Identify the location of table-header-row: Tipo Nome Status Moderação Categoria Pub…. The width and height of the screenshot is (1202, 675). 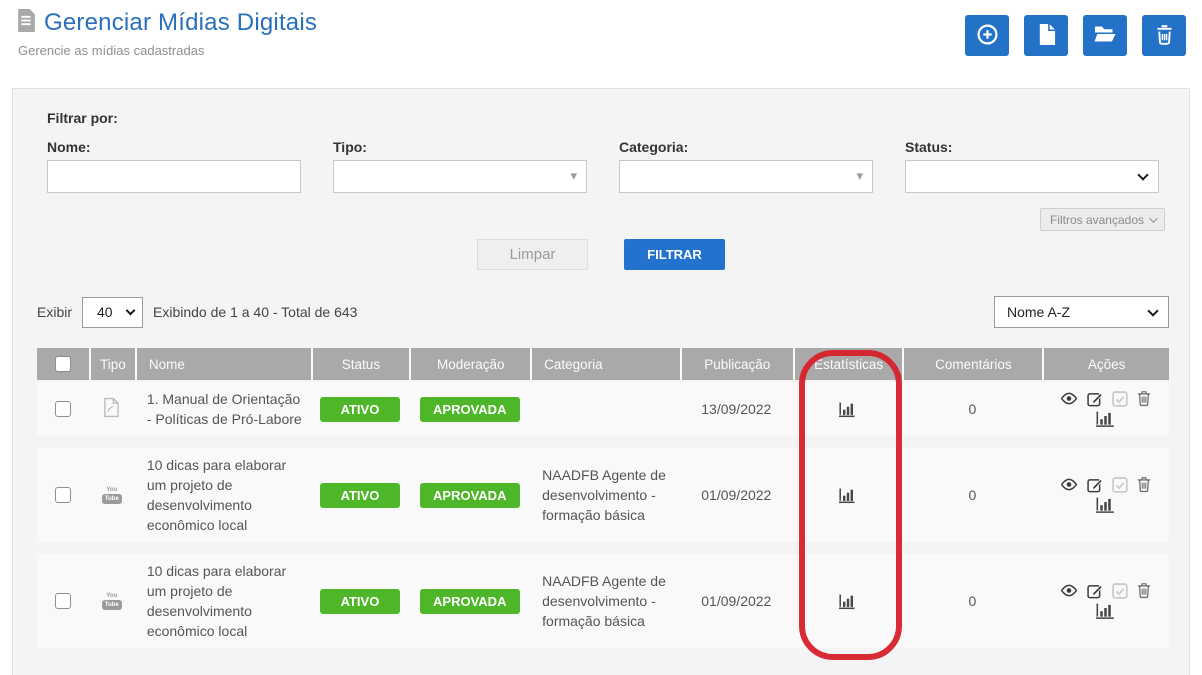
(603, 364).